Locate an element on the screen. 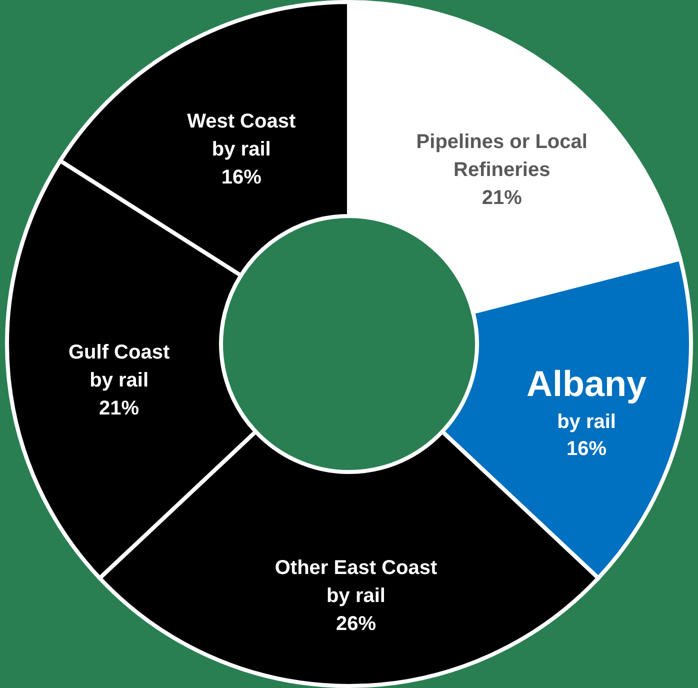 The height and width of the screenshot is (688, 698). slice-label: Other East Coast by rail is located at coordinates (356, 582).